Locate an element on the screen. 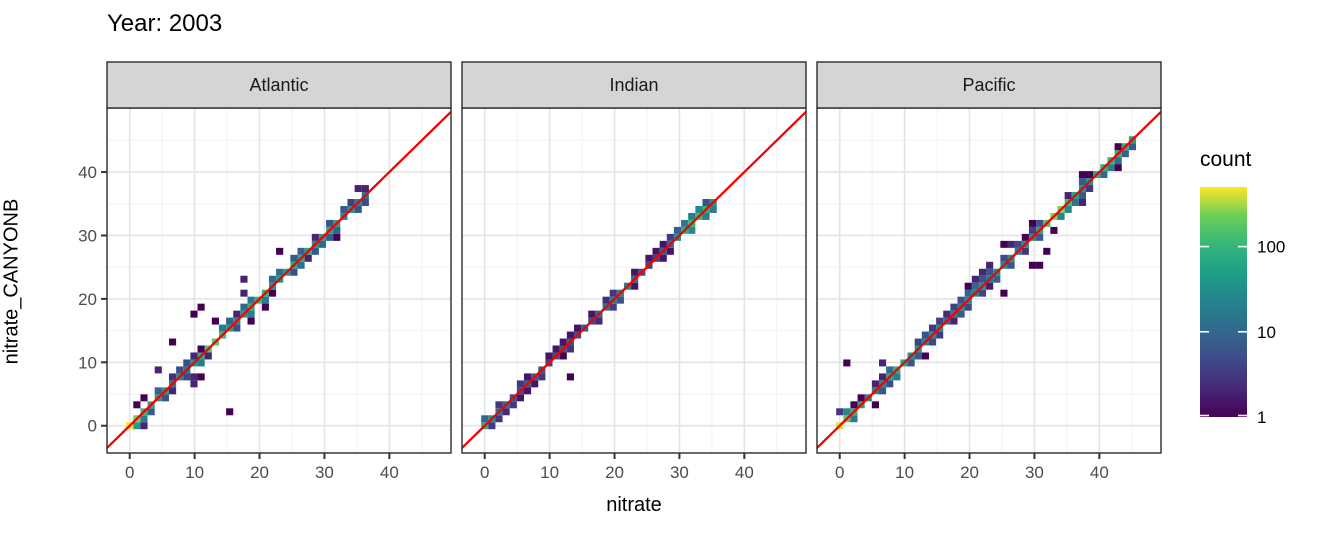 The image size is (1344, 537). x-tick-label: 20 is located at coordinates (614, 472).